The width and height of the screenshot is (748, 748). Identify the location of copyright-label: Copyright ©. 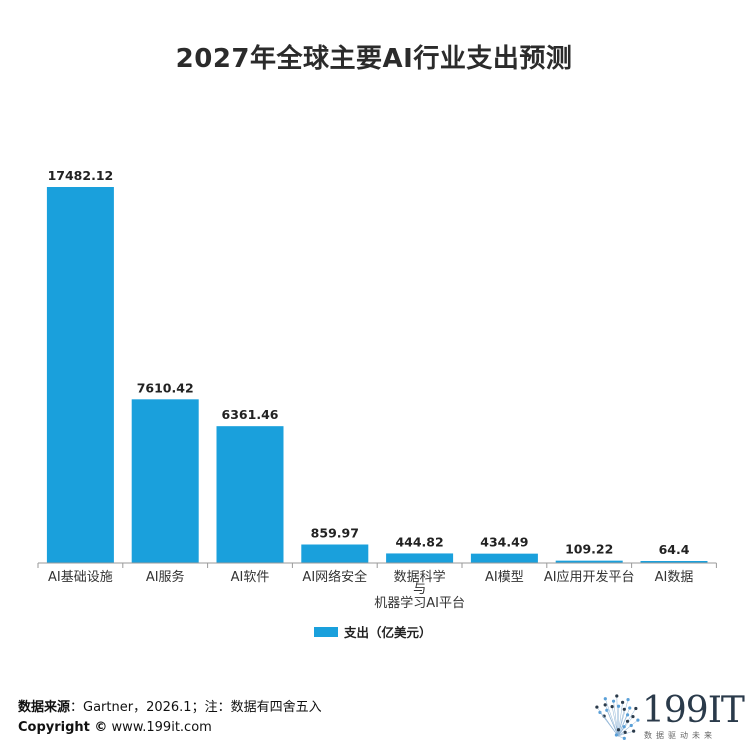
(63, 727).